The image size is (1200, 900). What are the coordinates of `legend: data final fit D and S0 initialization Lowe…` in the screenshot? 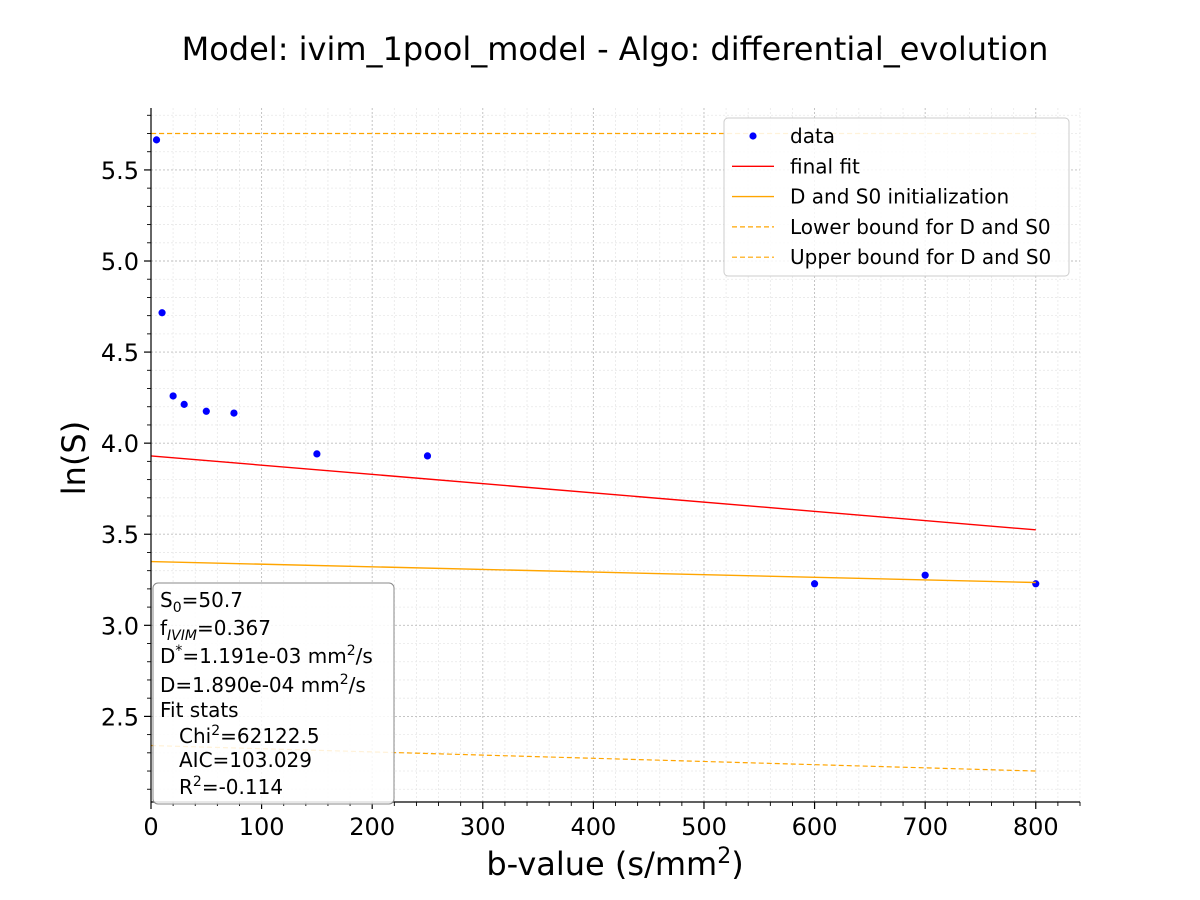 It's located at (896, 197).